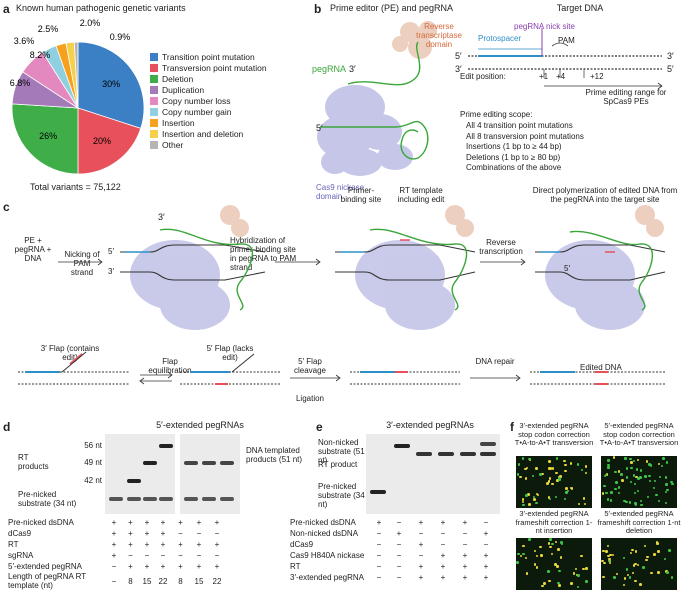  I want to click on legend-label: Transversion point mutation, so click(214, 67).